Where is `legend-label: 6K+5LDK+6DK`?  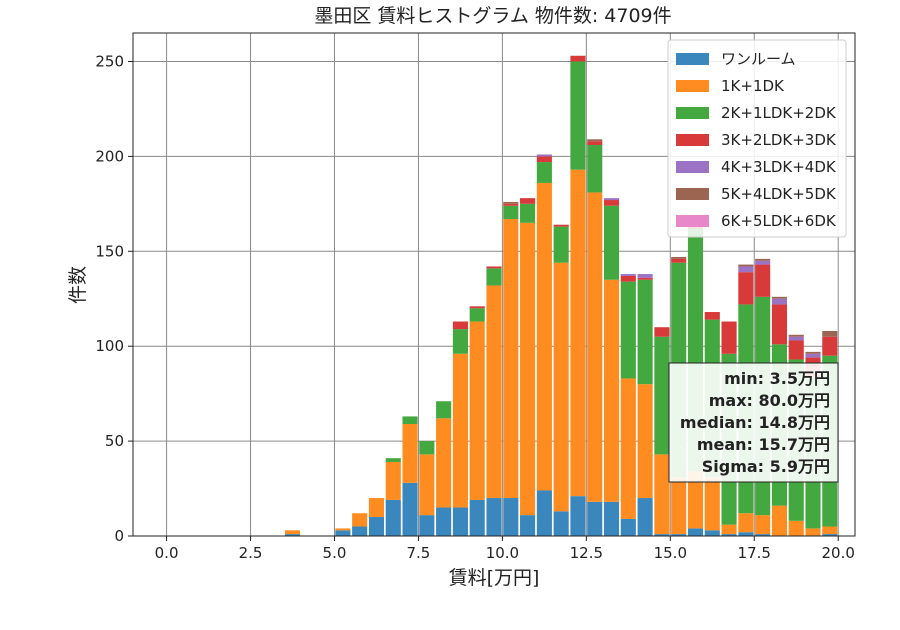 legend-label: 6K+5LDK+6DK is located at coordinates (779, 221).